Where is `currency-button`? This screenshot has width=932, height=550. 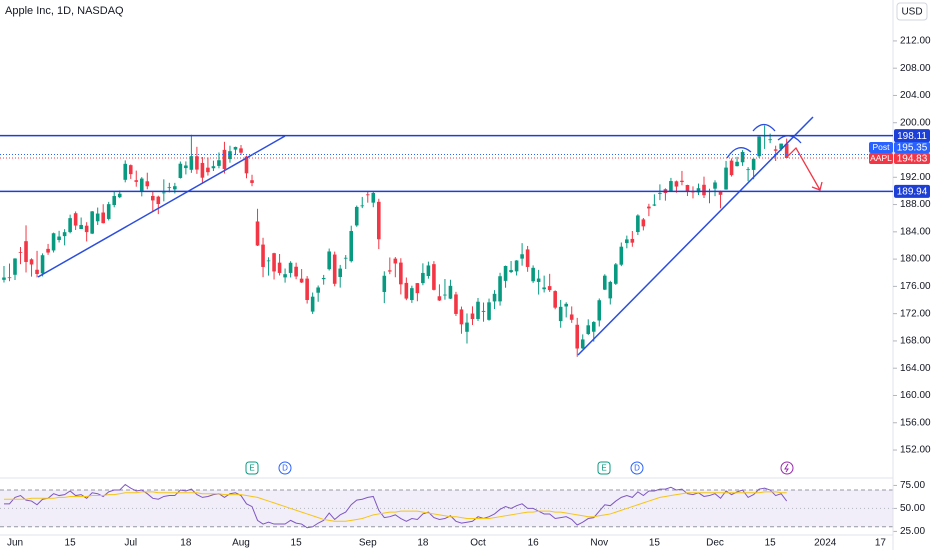 currency-button is located at coordinates (912, 11).